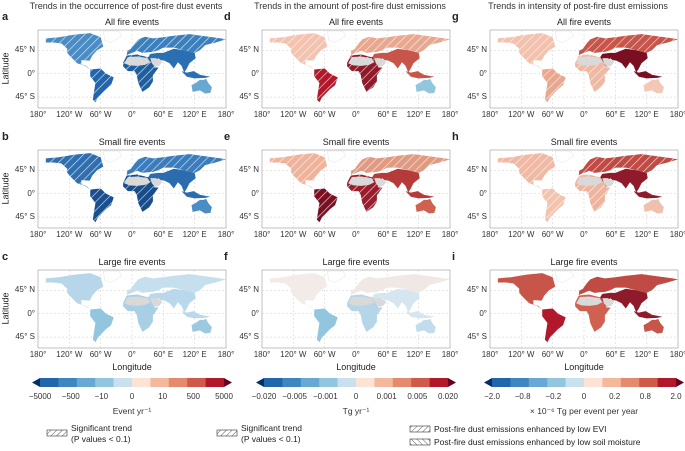 Image resolution: width=685 pixels, height=451 pixels. What do you see at coordinates (227, 17) in the screenshot?
I see `panel-letter: d` at bounding box center [227, 17].